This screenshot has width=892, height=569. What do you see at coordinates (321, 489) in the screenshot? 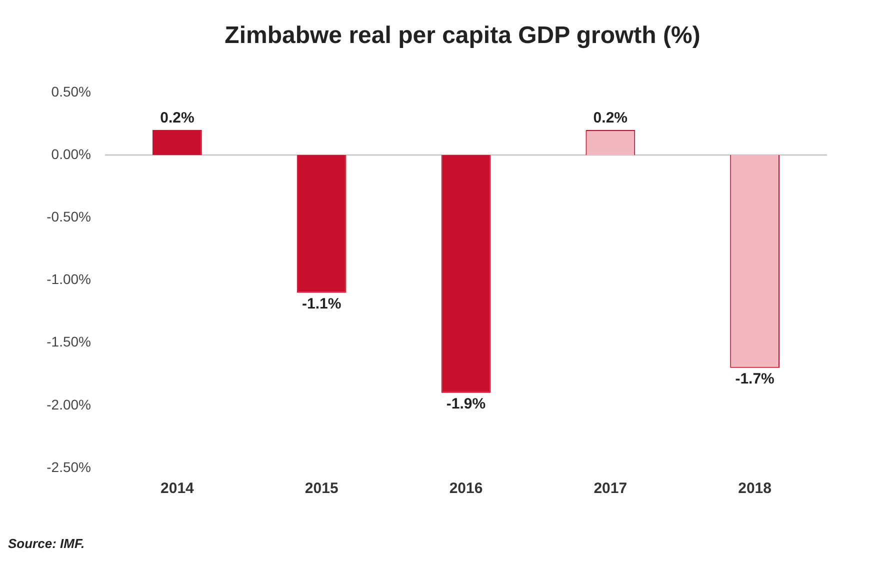
I see `x-tick-label: 2015` at bounding box center [321, 489].